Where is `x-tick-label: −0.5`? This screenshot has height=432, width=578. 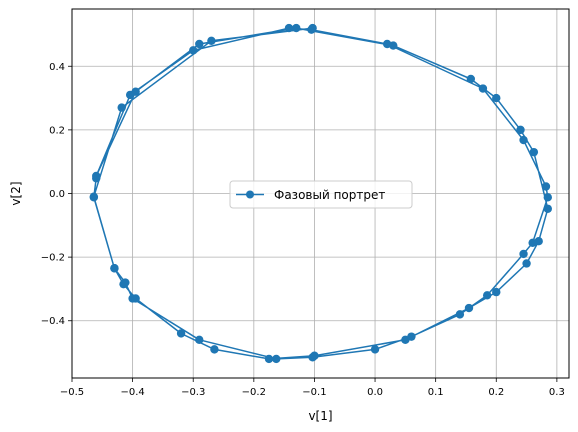 x-tick-label: −0.5 is located at coordinates (72, 392).